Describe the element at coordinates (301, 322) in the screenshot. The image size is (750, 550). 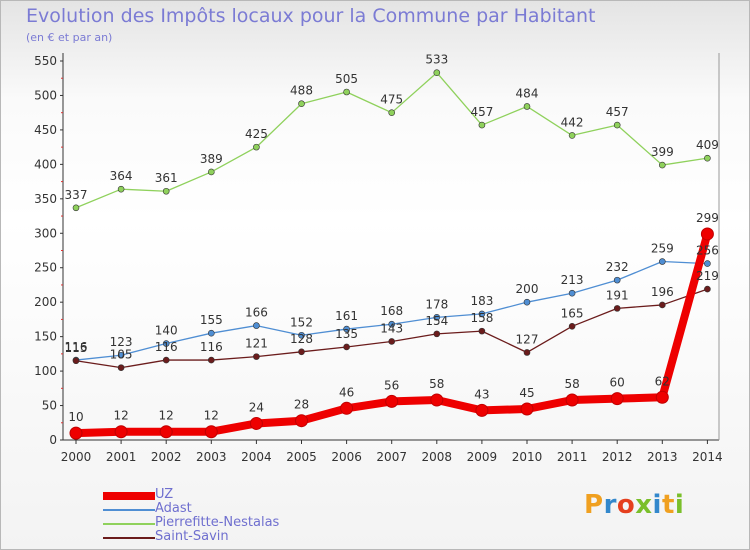
I see `data-label-1: 152` at that location.